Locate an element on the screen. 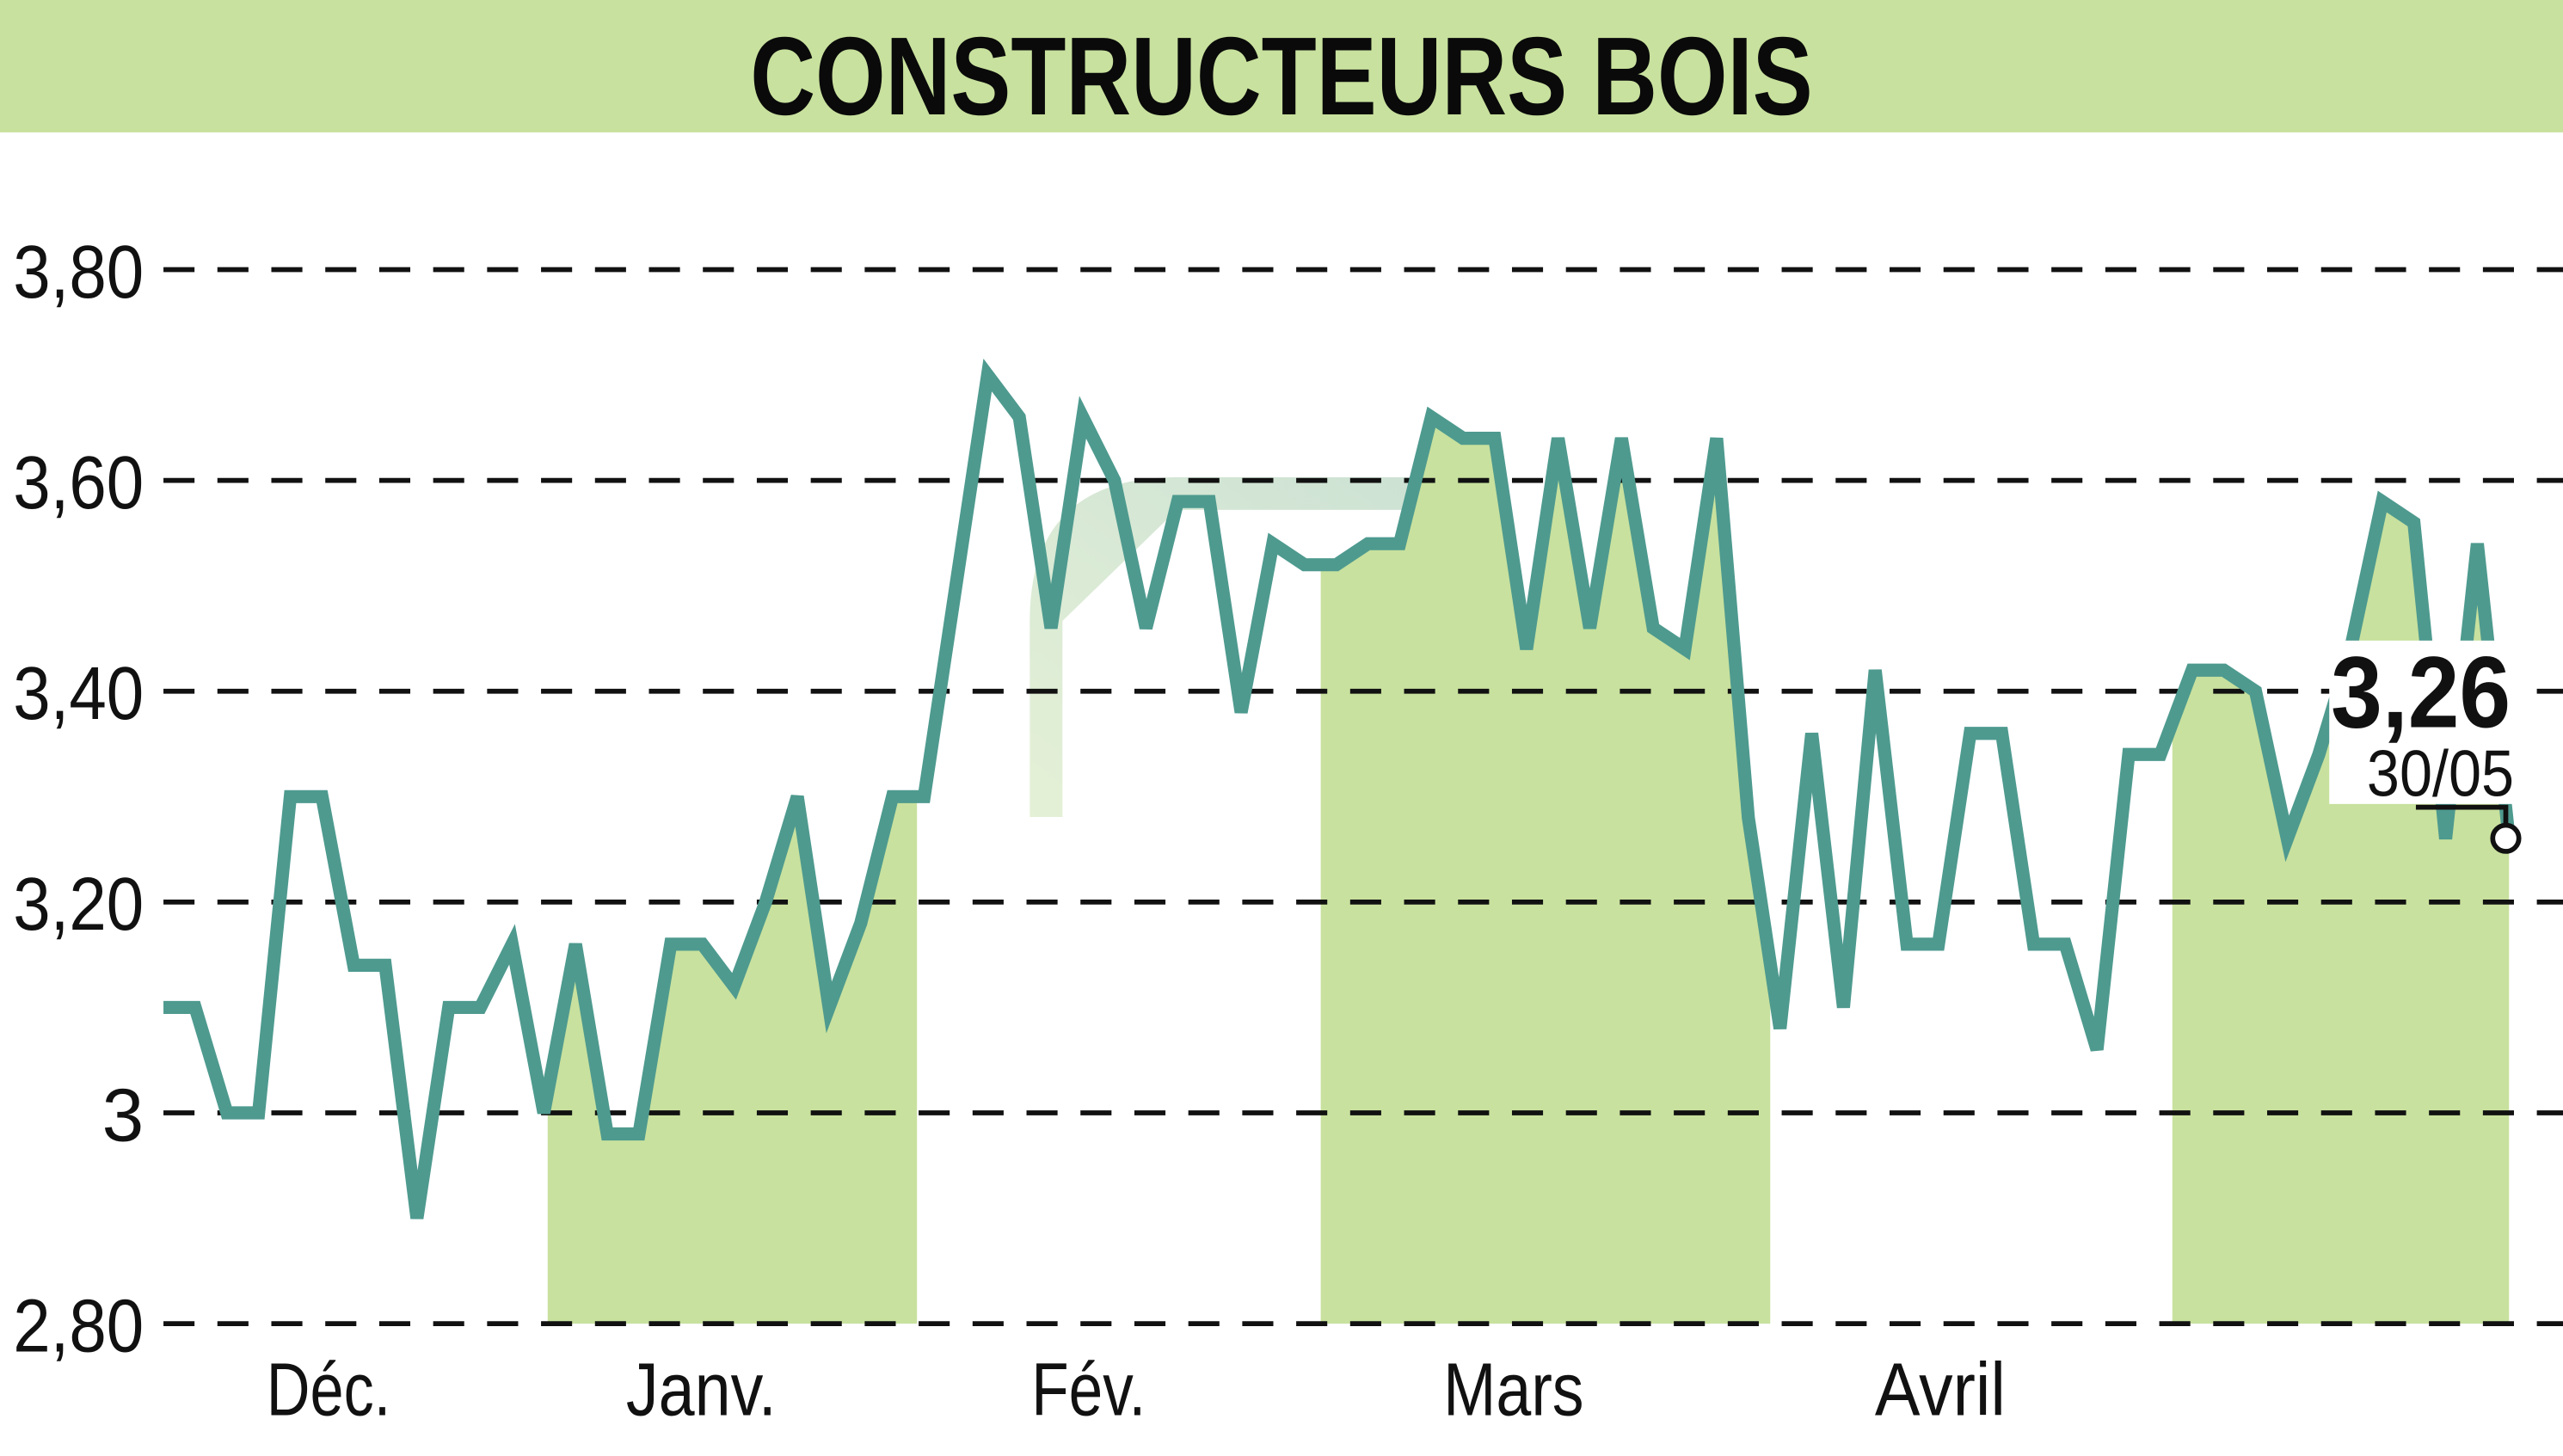  y-tick-label: 3,60 is located at coordinates (78, 482).